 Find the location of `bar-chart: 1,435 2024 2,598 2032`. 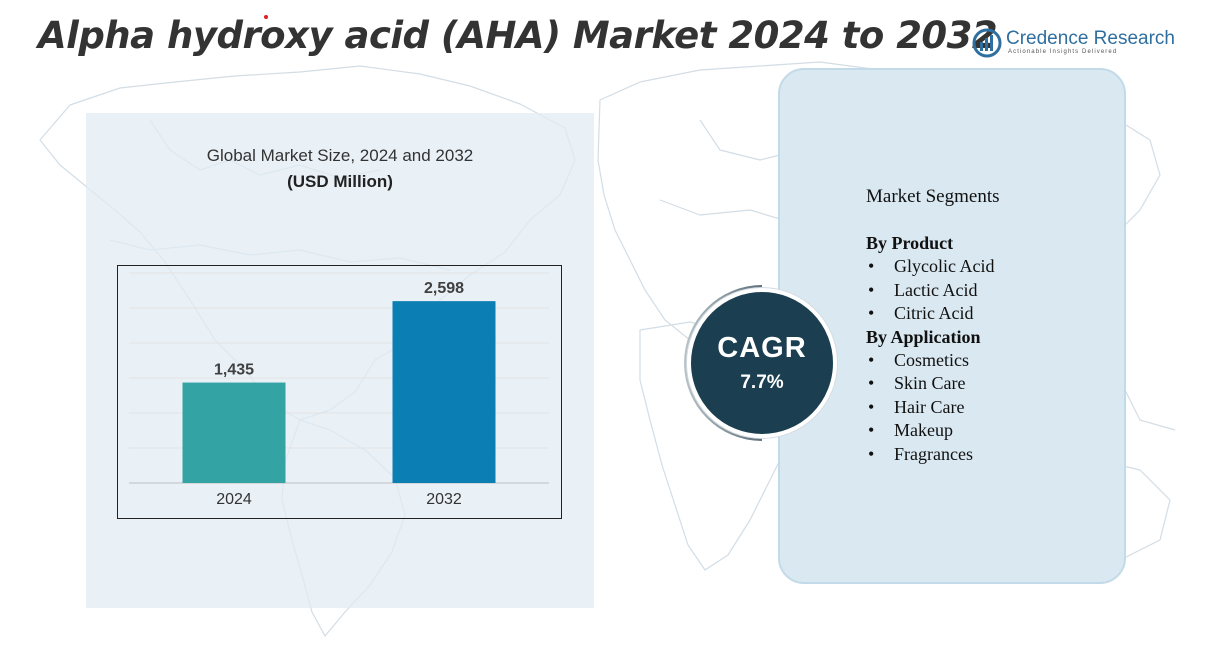

bar-chart: 1,435 2024 2,598 2032 is located at coordinates (339, 390).